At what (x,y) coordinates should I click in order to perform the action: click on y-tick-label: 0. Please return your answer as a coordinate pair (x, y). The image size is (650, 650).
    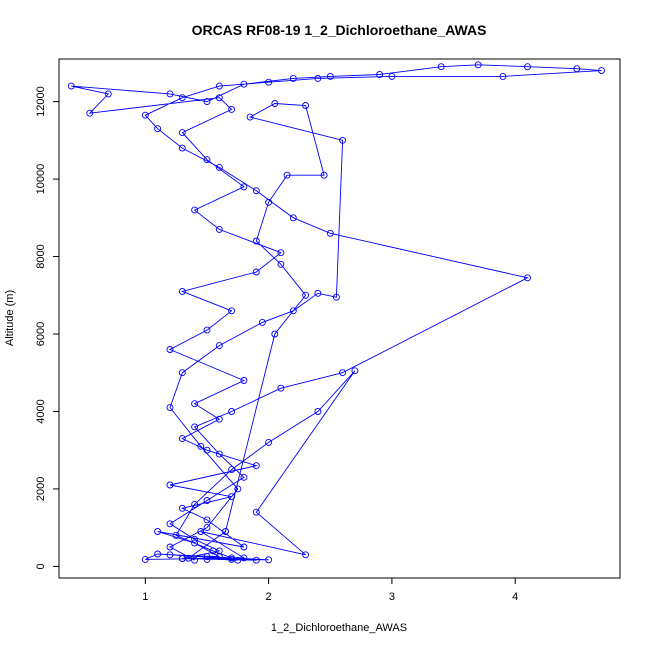
    Looking at the image, I should click on (41, 566).